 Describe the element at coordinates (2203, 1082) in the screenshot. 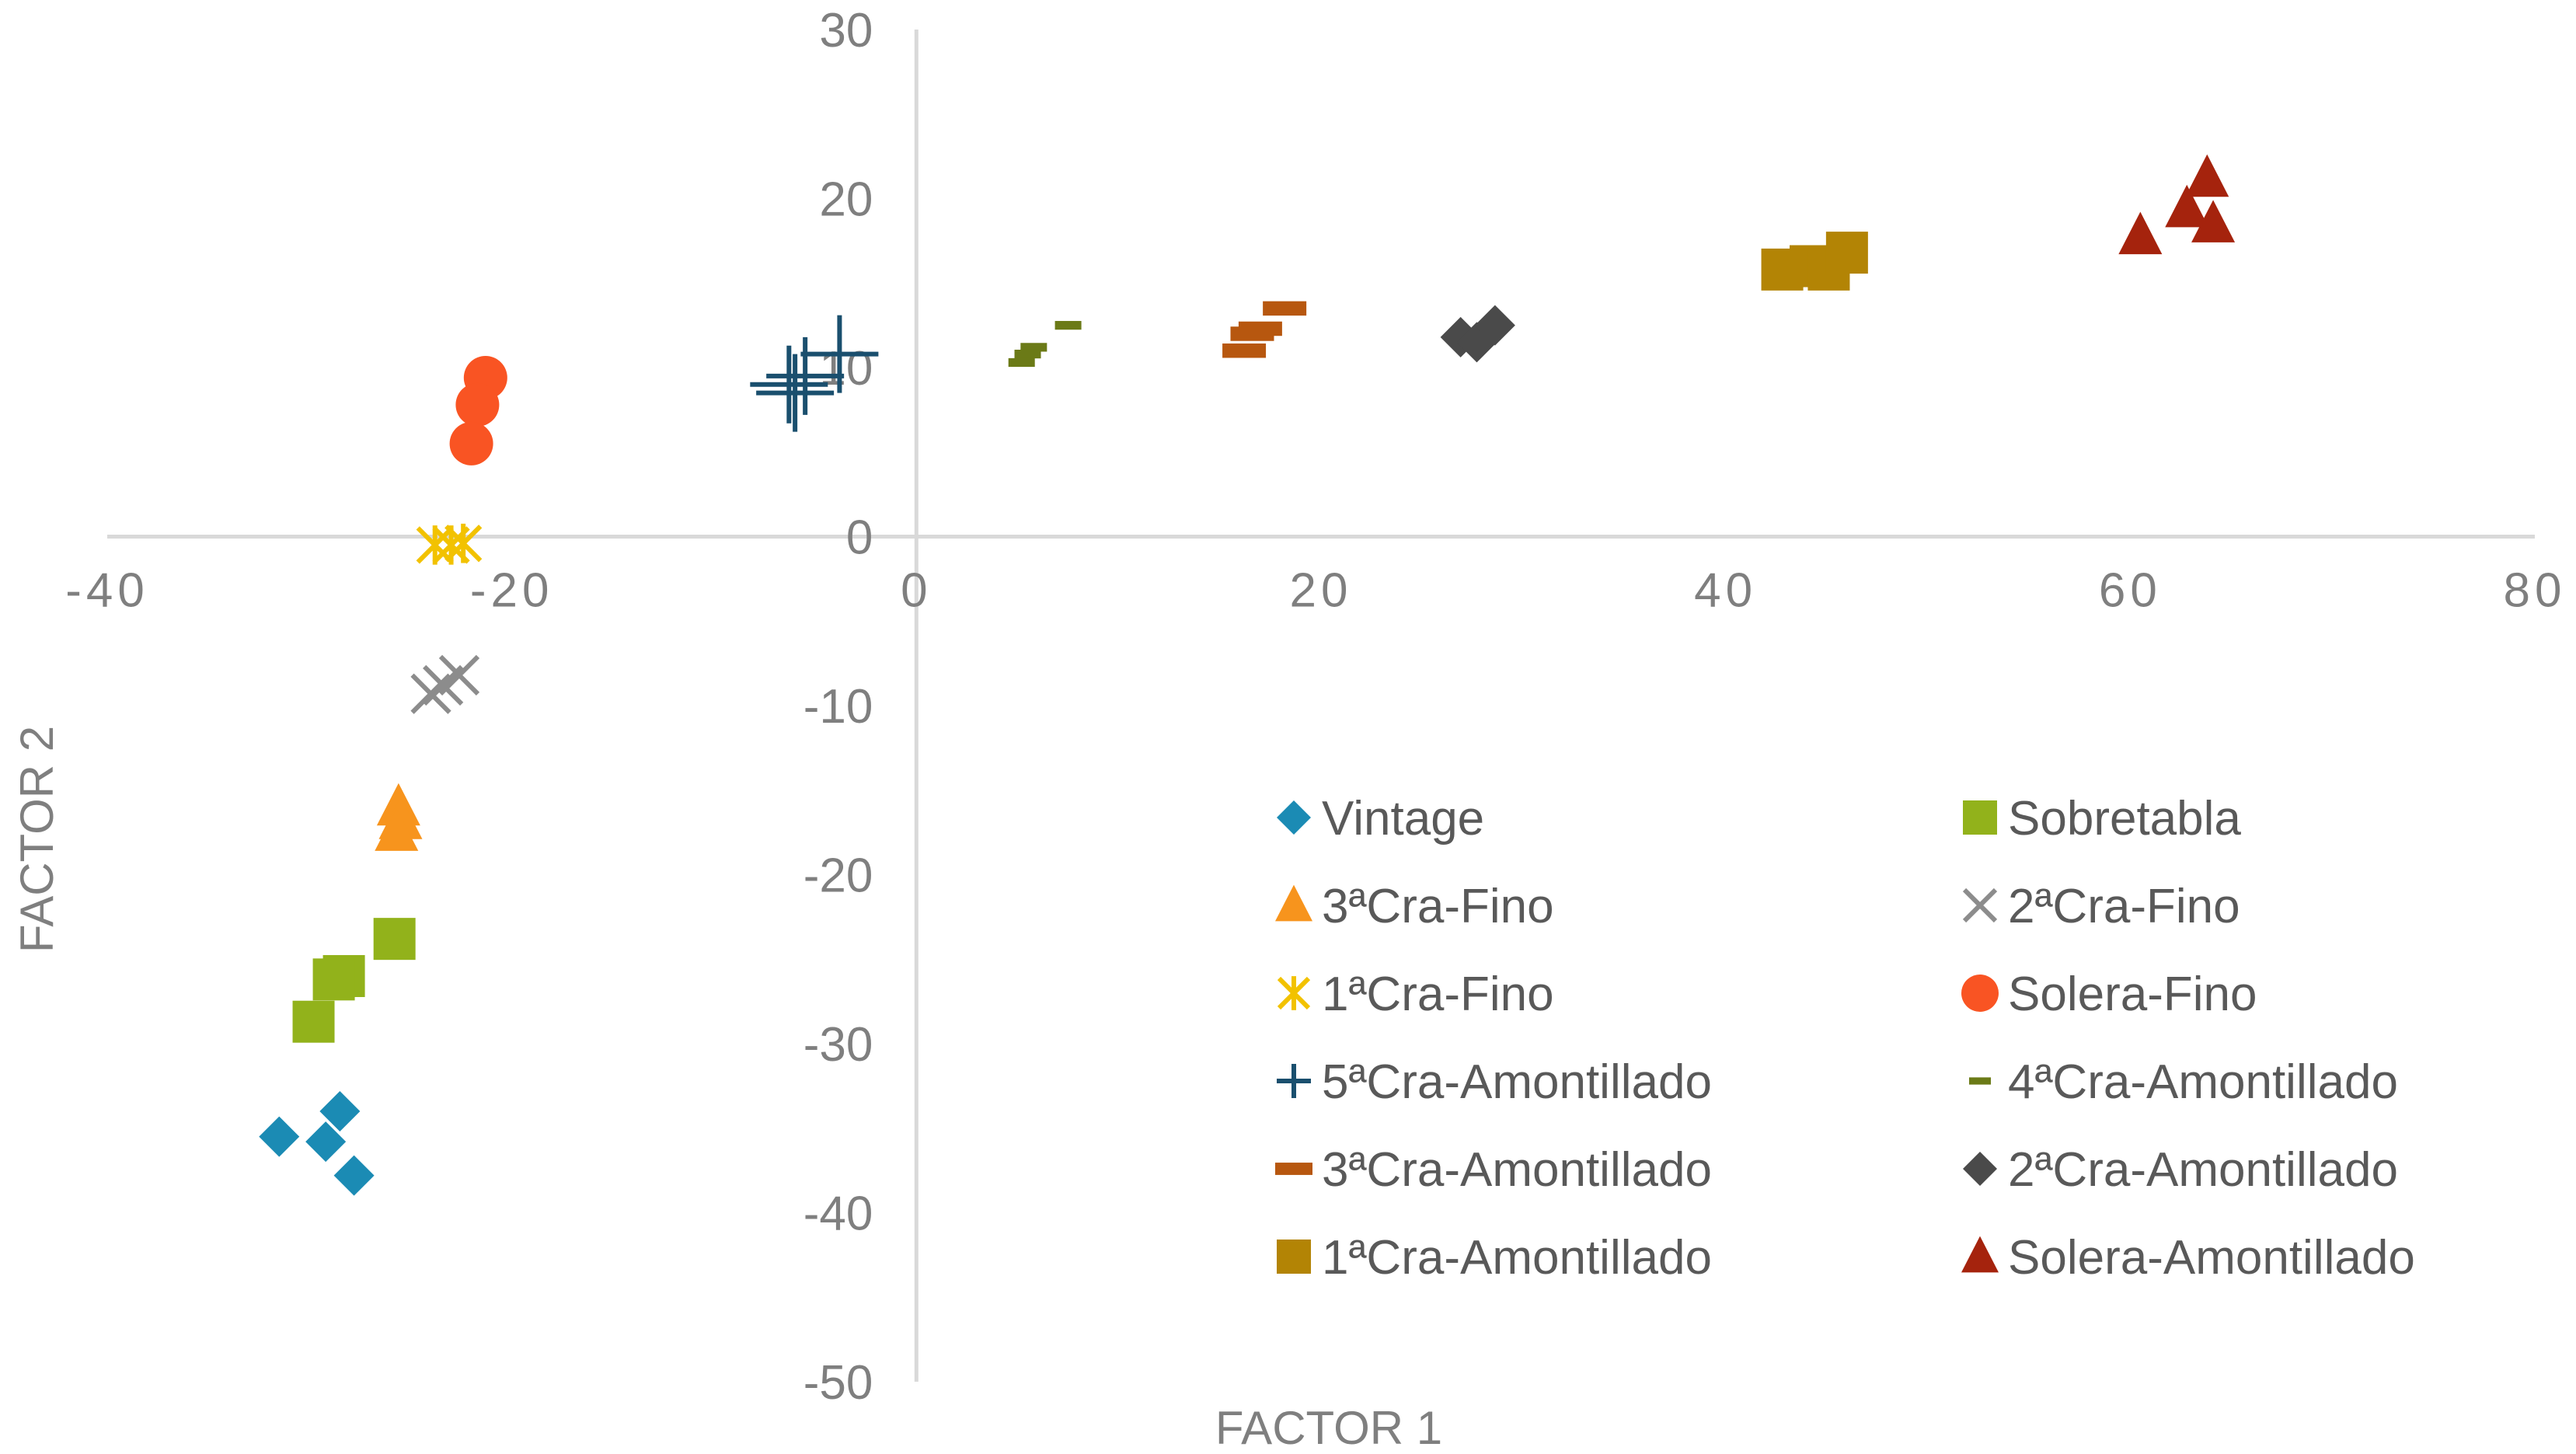

I see `legend-label: 4ªCra-Amontillado` at that location.